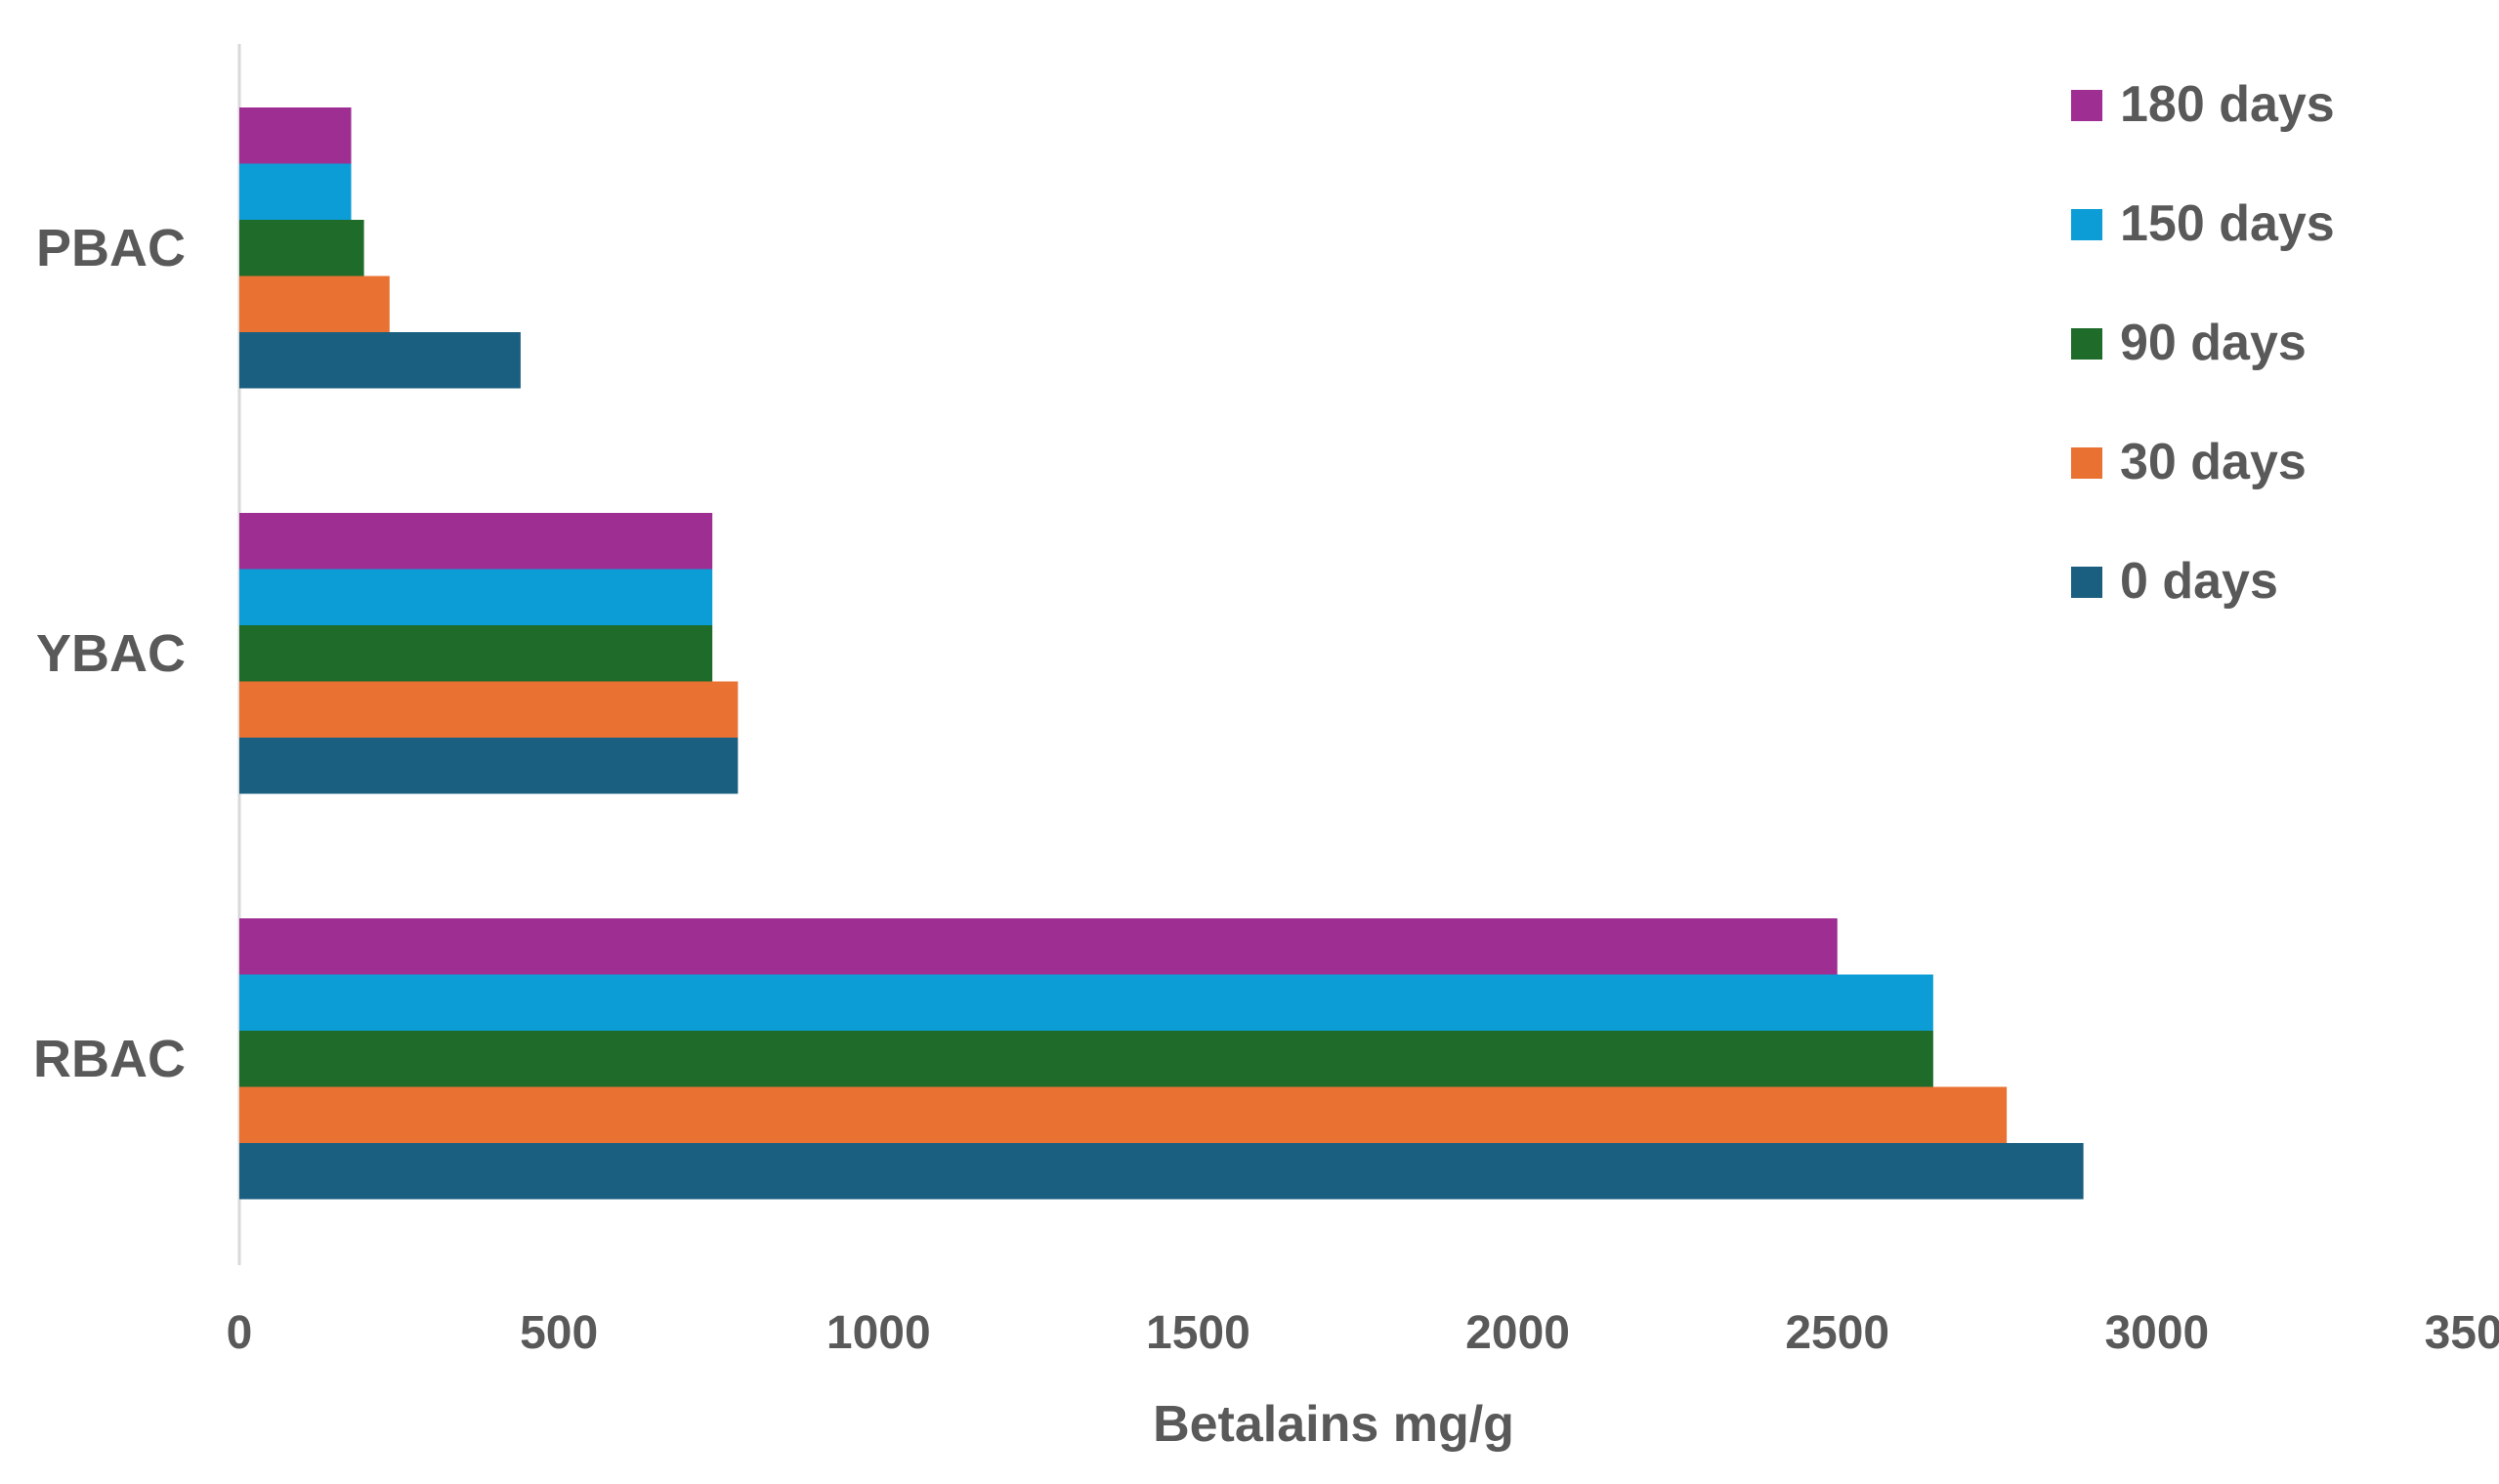 This screenshot has height=1484, width=2499. I want to click on legend-label-90-days: 90 days, so click(2213, 343).